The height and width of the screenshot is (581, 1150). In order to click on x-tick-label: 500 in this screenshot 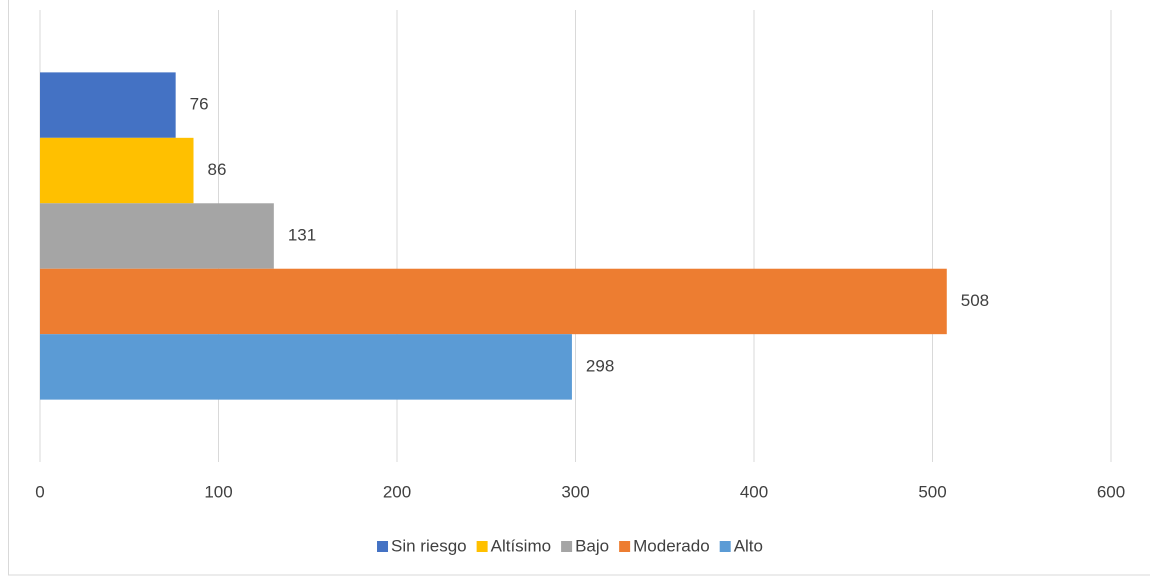, I will do `click(932, 491)`.